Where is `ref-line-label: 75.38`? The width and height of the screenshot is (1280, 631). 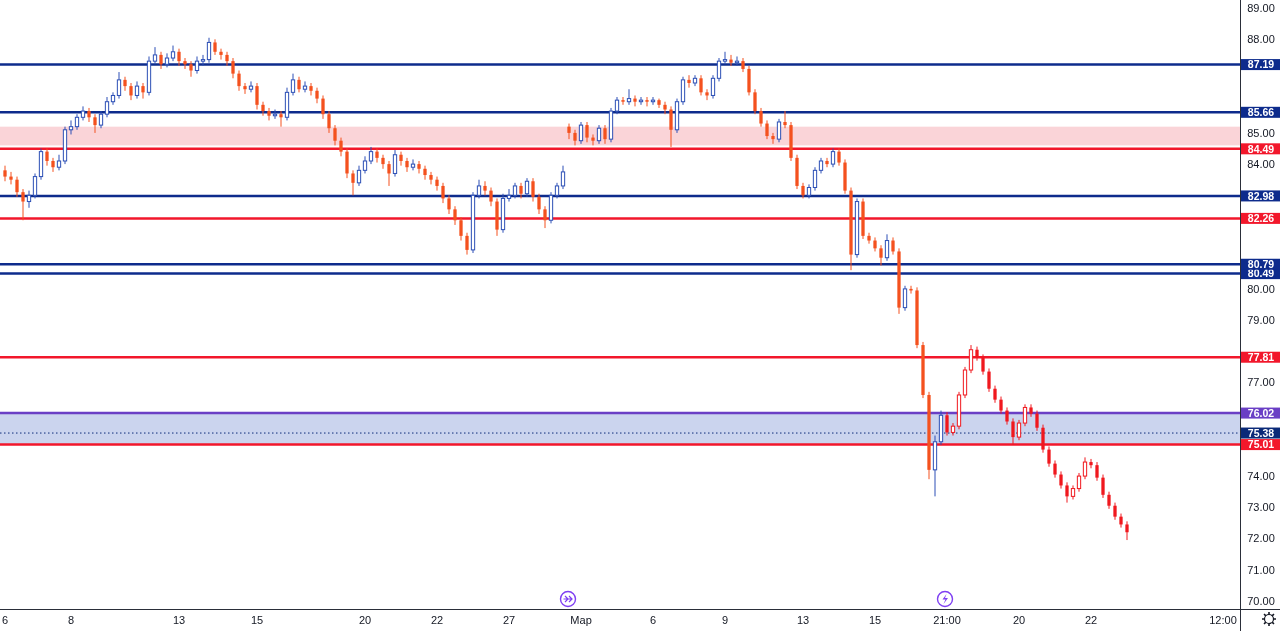
ref-line-label: 75.38 is located at coordinates (1261, 432).